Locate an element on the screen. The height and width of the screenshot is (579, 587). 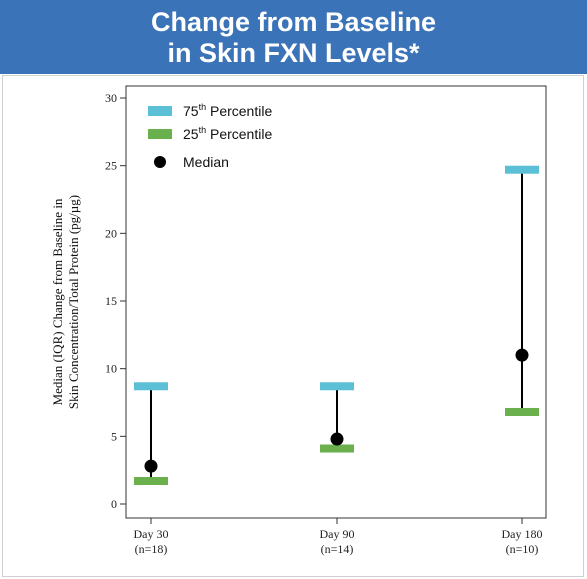
y-tick-label: 25 is located at coordinates (111, 166).